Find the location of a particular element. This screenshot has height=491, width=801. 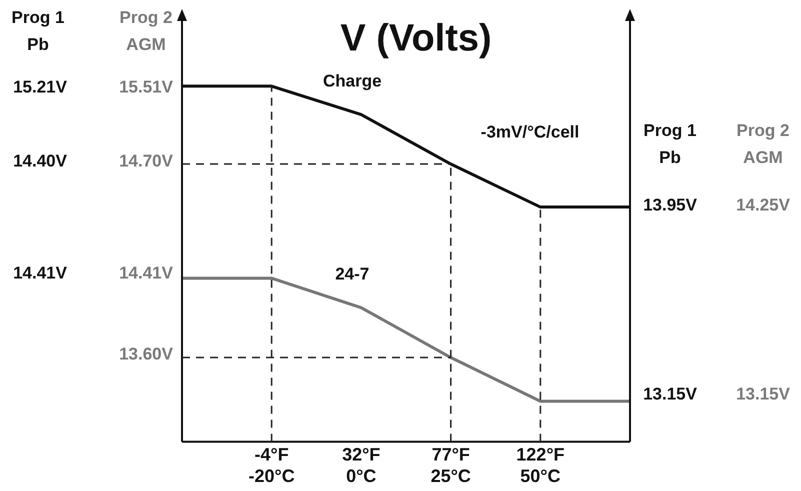

chart-title: V (Volts) is located at coordinates (416, 38).